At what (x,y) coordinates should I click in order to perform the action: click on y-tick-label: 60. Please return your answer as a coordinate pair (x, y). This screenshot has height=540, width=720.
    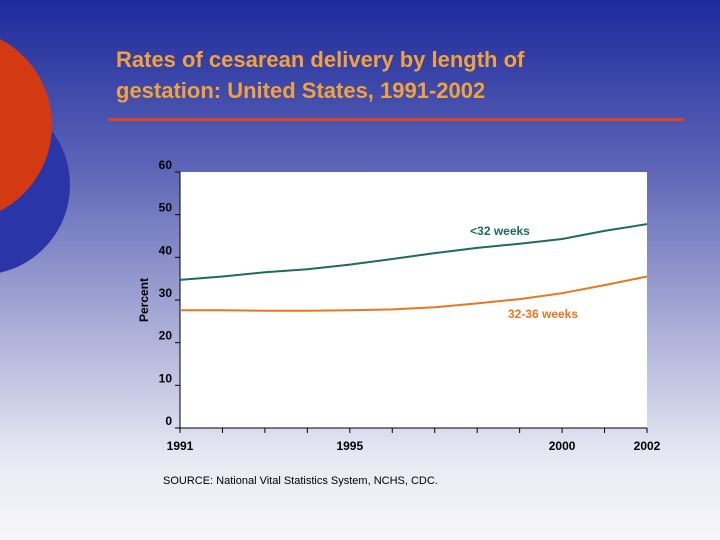
    Looking at the image, I should click on (166, 165).